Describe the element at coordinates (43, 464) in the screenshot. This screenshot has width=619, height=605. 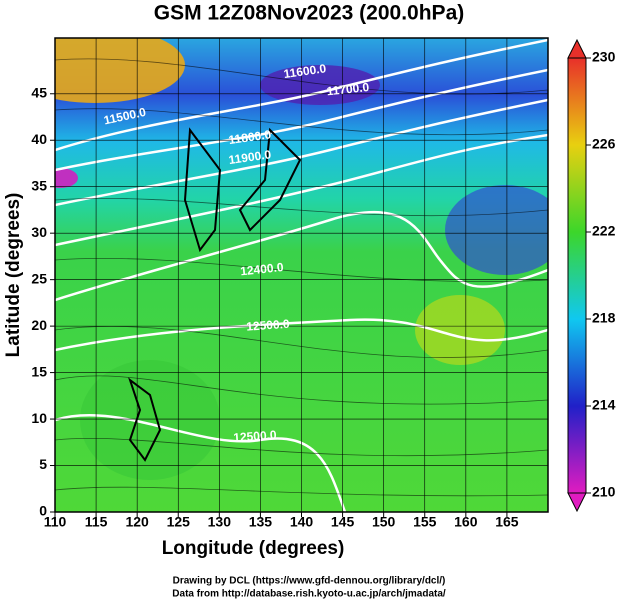
I see `y-tick-label: 5` at that location.